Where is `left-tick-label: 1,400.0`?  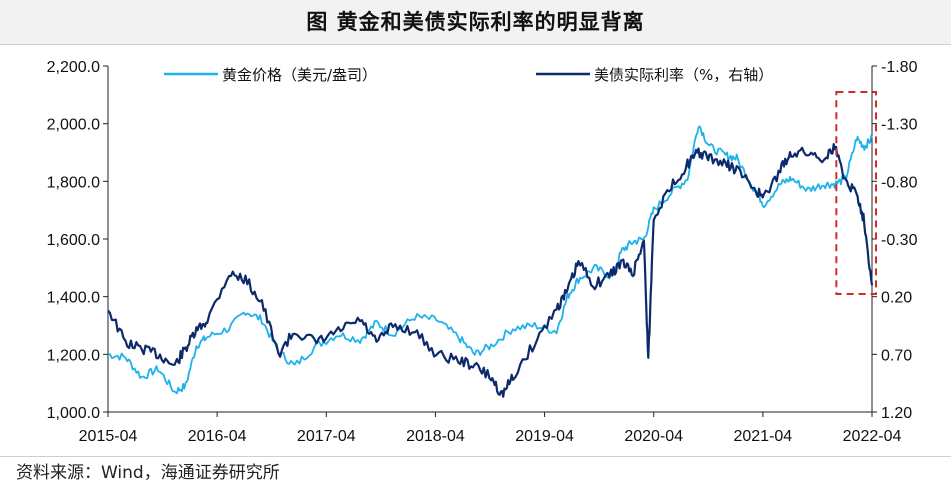
left-tick-label: 1,400.0 is located at coordinates (73, 298).